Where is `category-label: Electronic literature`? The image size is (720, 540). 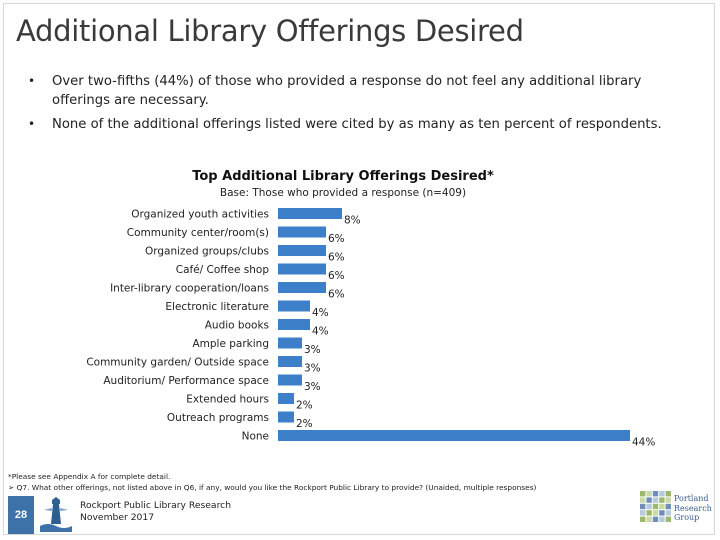 category-label: Electronic literature is located at coordinates (217, 307).